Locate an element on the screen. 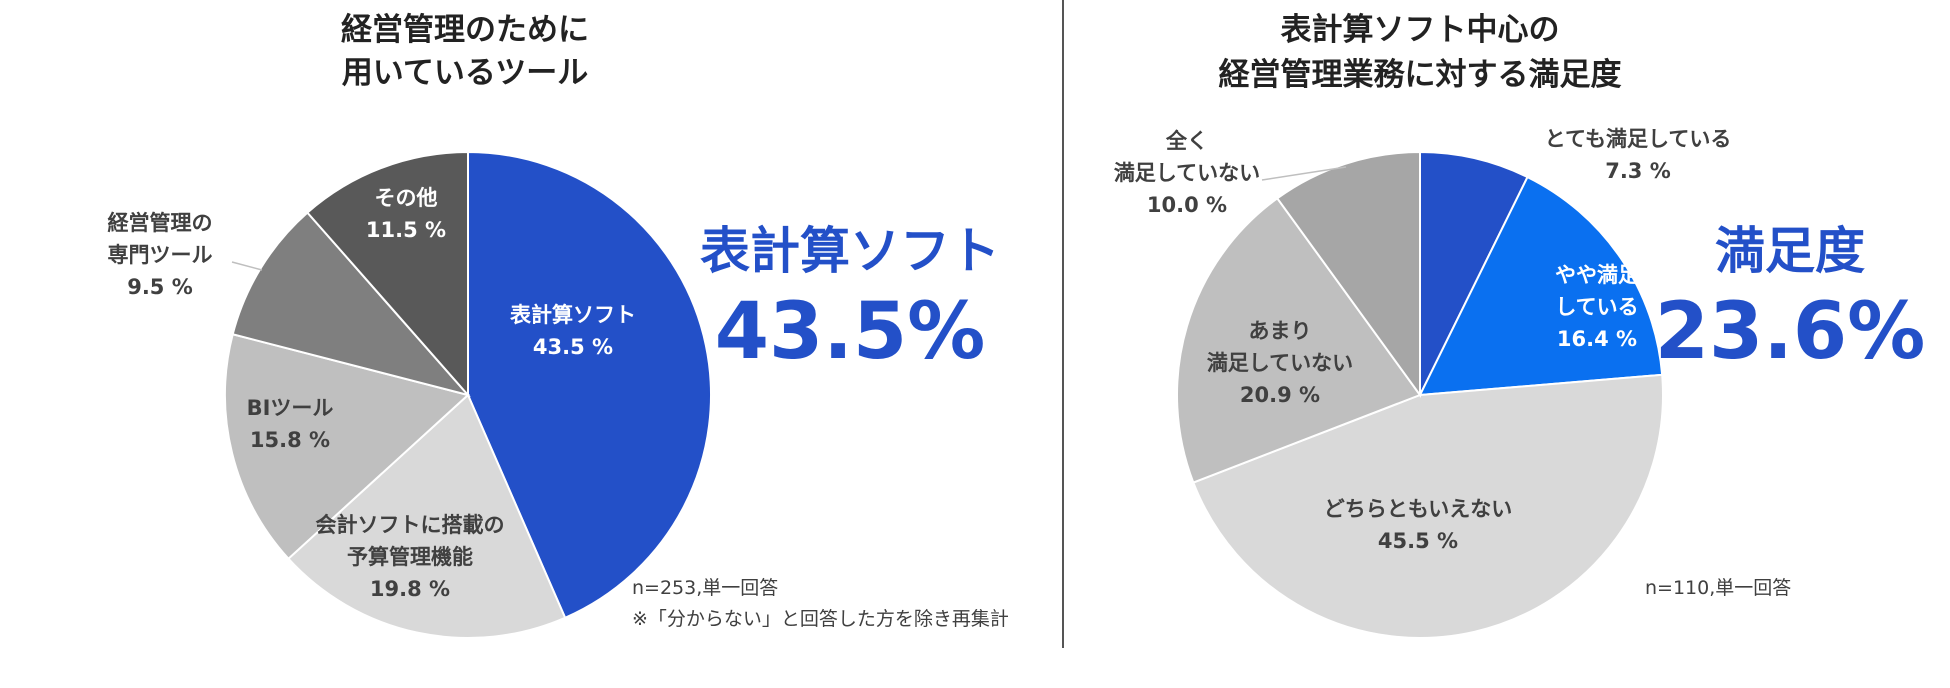 The image size is (1950, 688). left-chart-title-line1: 経営管理のために is located at coordinates (465, 30).